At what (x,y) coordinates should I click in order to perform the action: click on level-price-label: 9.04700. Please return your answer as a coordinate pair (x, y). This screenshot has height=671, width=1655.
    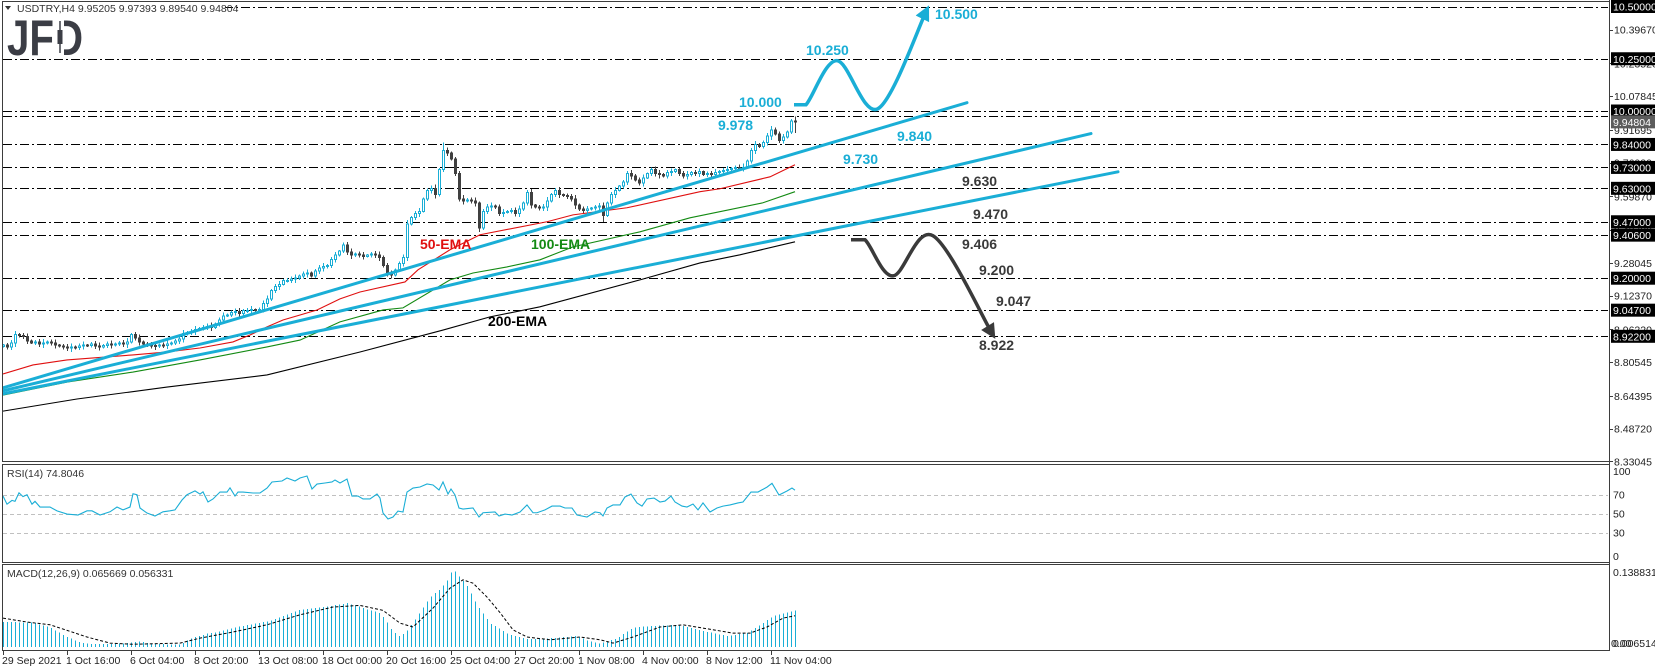
    Looking at the image, I should click on (1632, 311).